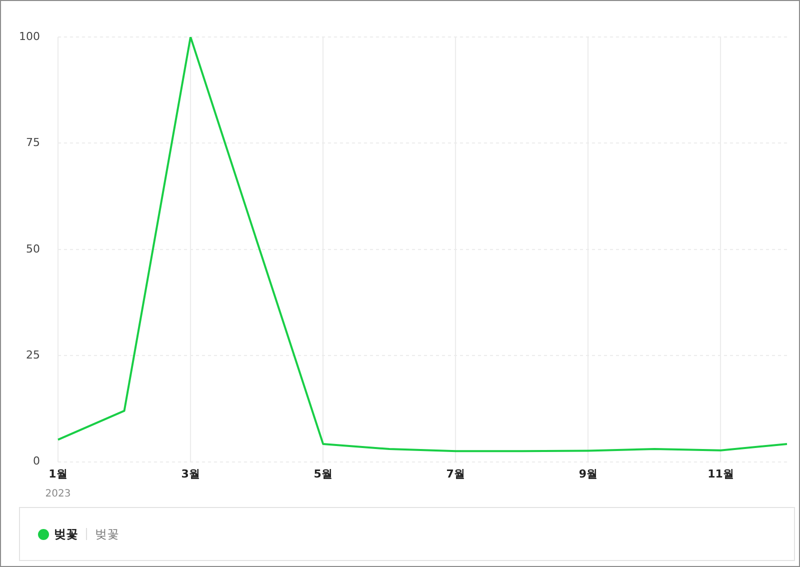 This screenshot has height=567, width=800. Describe the element at coordinates (455, 473) in the screenshot. I see `x-tick-label: 7월` at that location.